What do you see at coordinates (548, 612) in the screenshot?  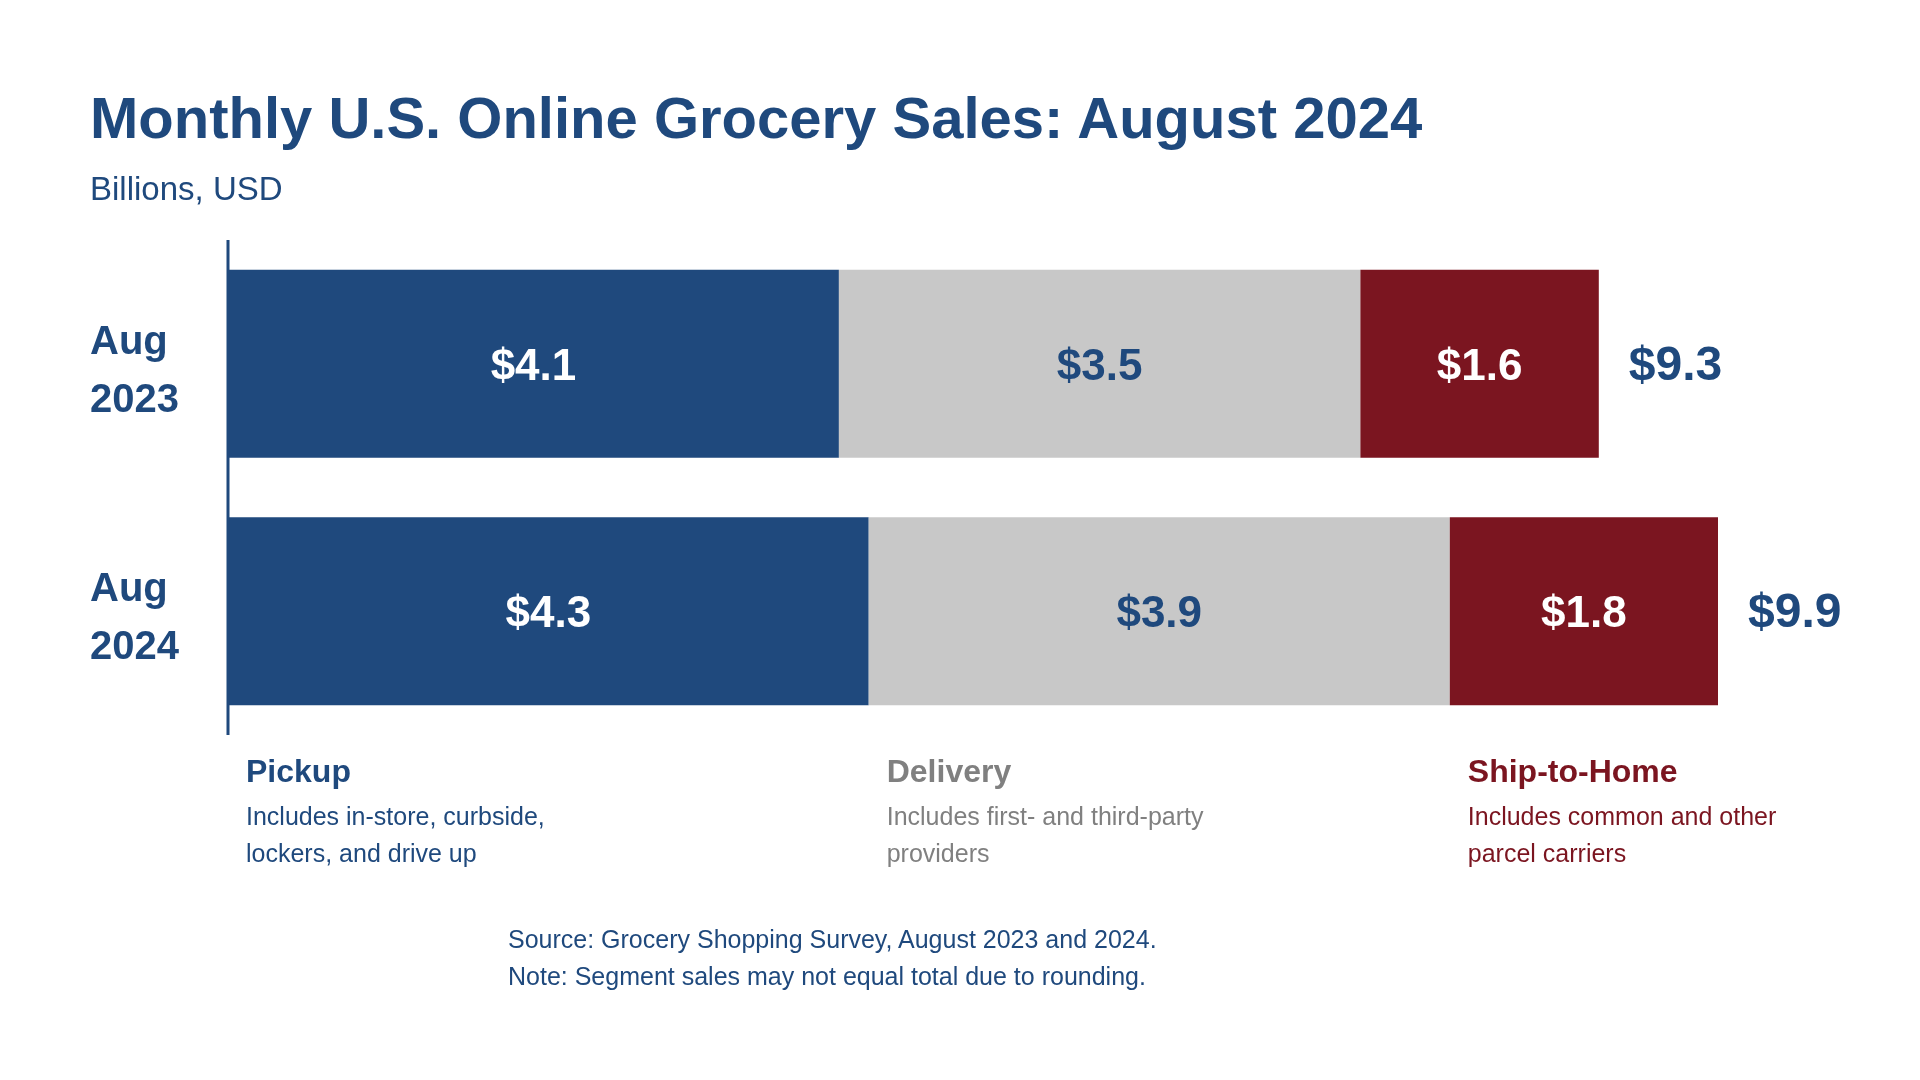 I see `data-label: $4.3` at bounding box center [548, 612].